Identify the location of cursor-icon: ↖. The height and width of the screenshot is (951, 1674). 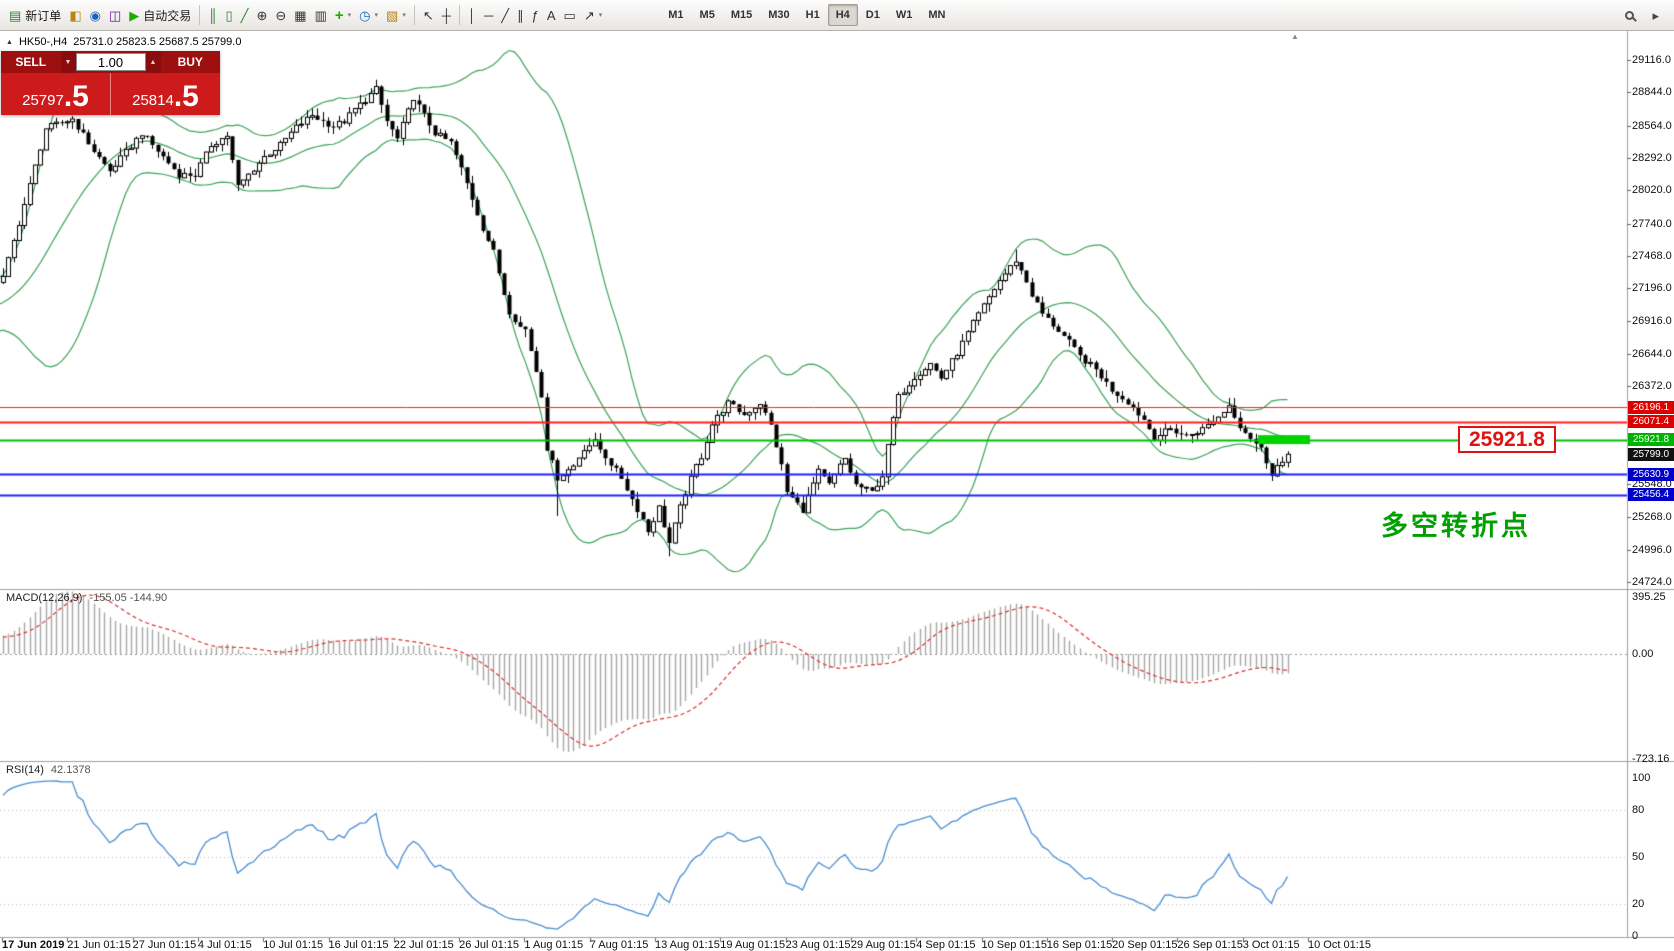
(428, 15).